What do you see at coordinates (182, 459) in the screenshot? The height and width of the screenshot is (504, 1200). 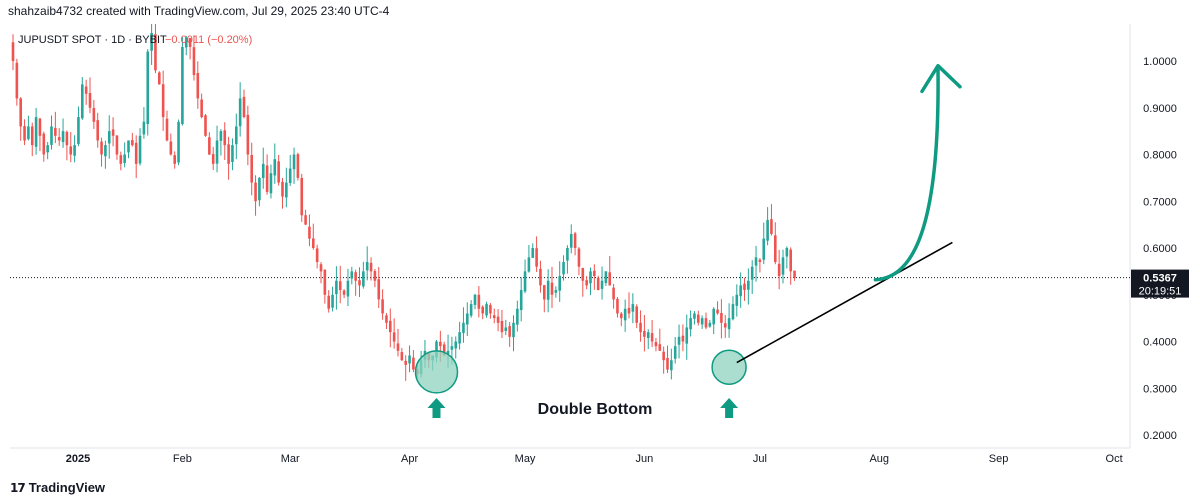 I see `x-tick-label: Feb` at bounding box center [182, 459].